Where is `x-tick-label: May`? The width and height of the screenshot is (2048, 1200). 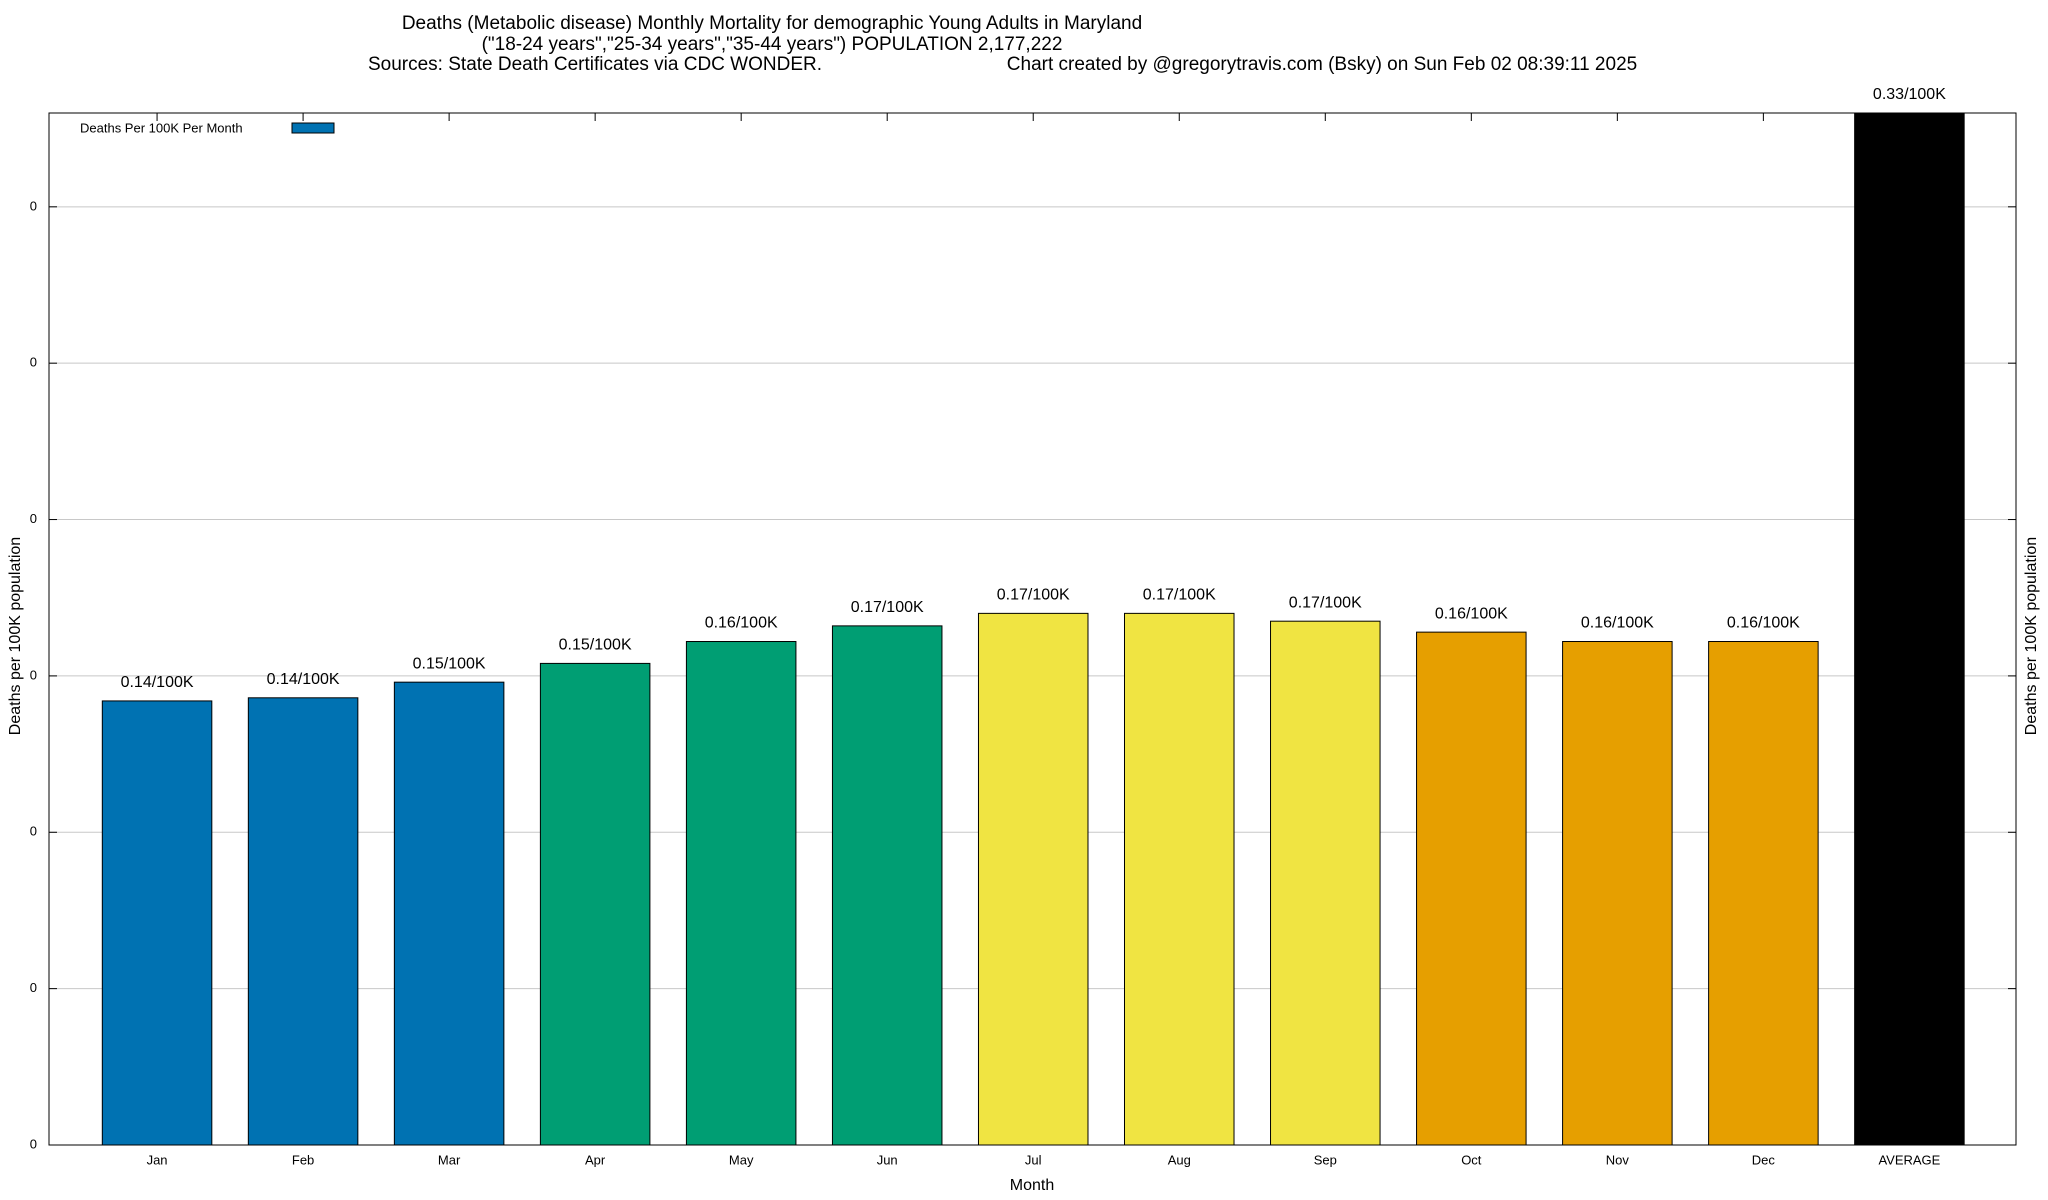 x-tick-label: May is located at coordinates (741, 1159).